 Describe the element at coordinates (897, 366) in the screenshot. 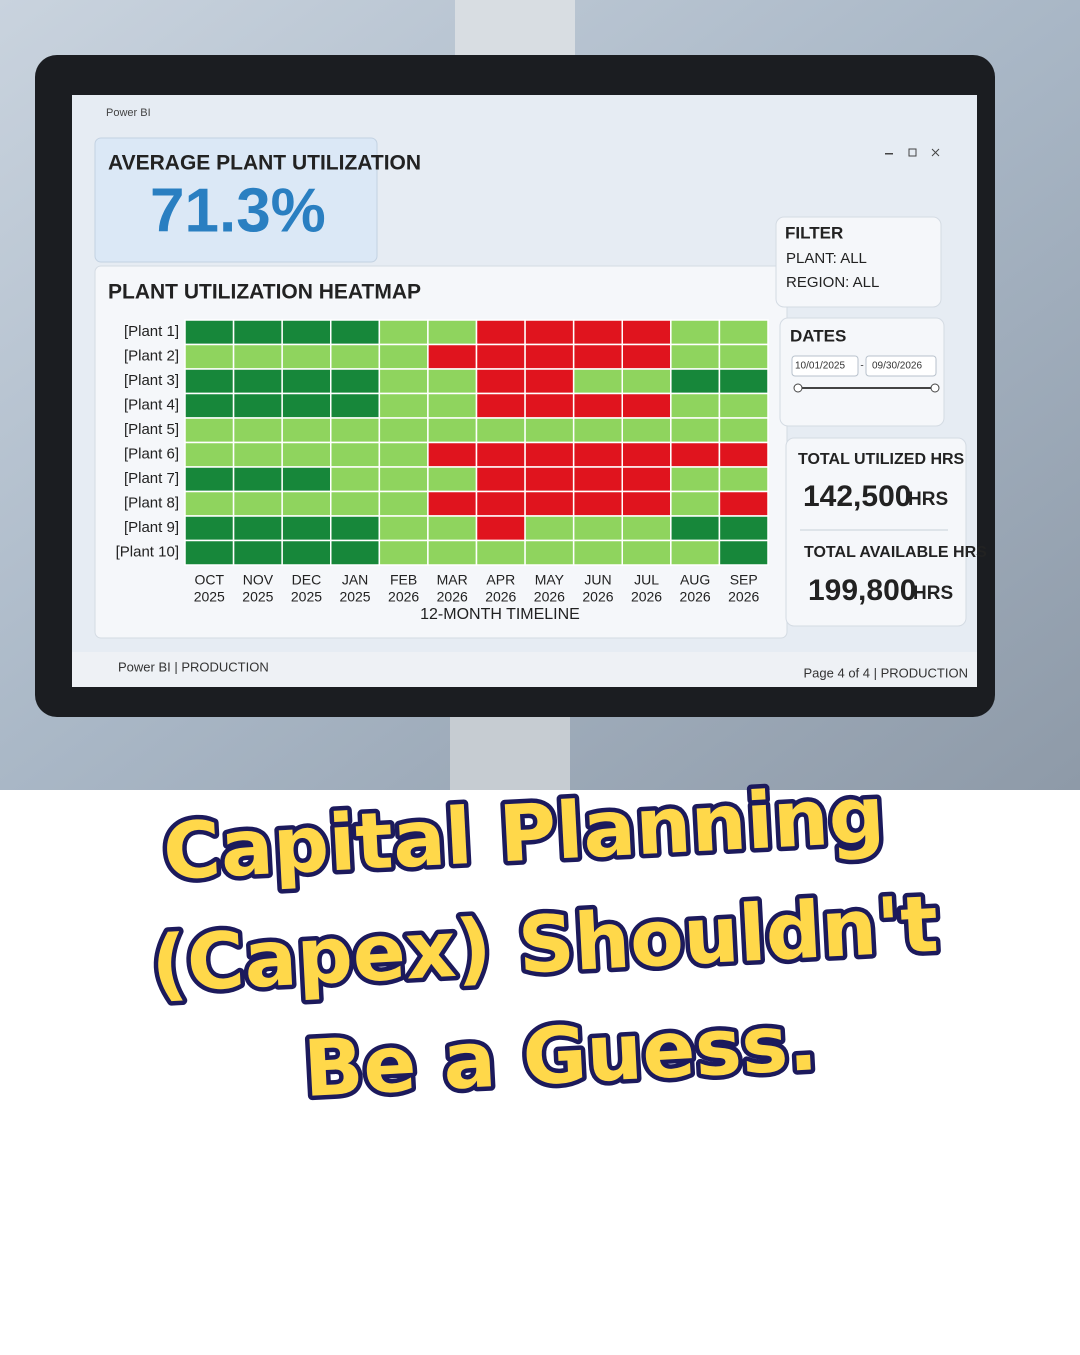

I see `date-end: 09/30/2026` at that location.